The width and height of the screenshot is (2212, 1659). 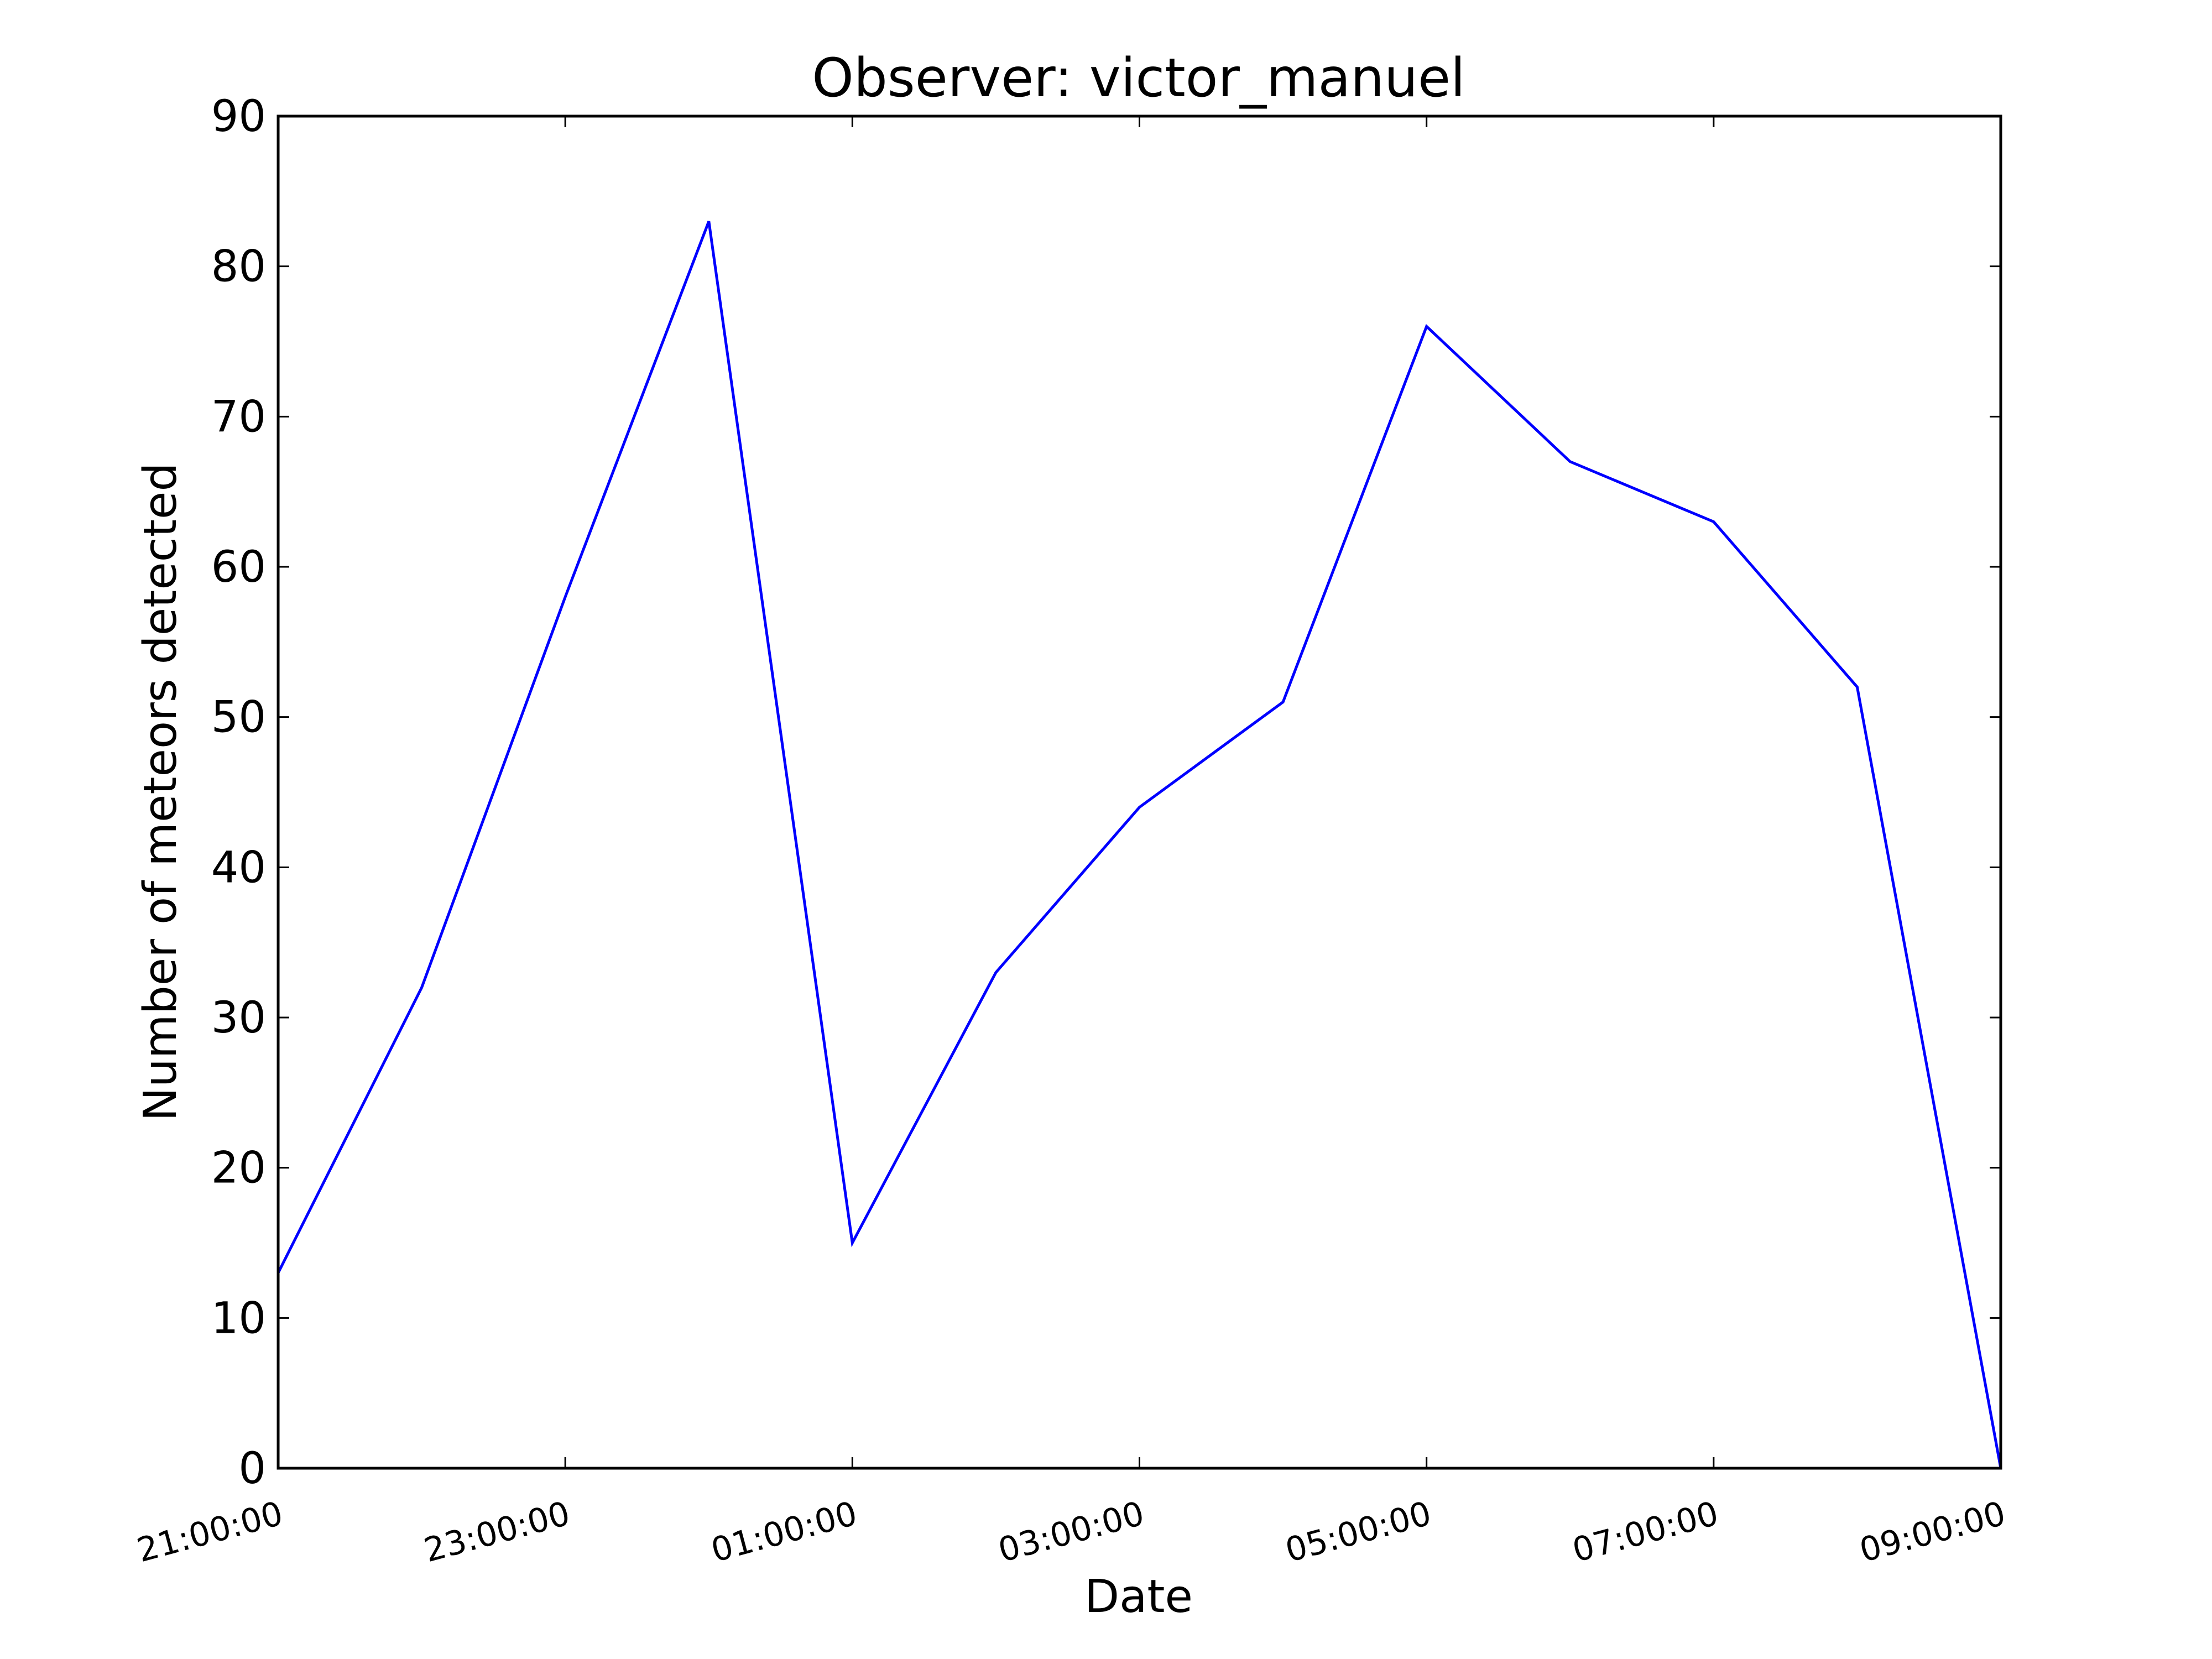 I want to click on y-tick-label: 70, so click(x=239, y=417).